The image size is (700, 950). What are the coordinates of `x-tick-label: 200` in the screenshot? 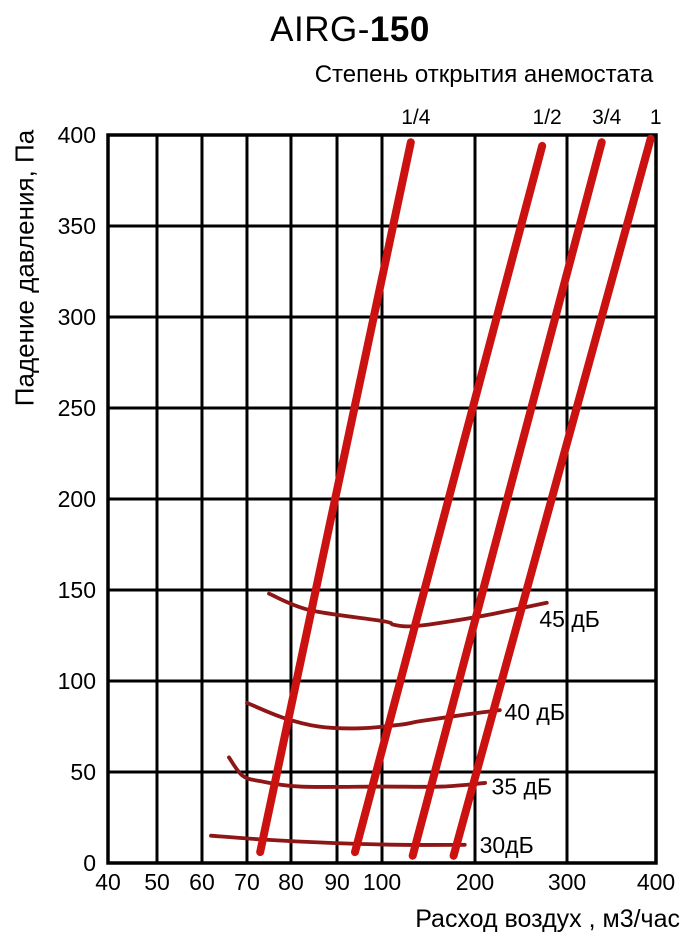 It's located at (475, 882).